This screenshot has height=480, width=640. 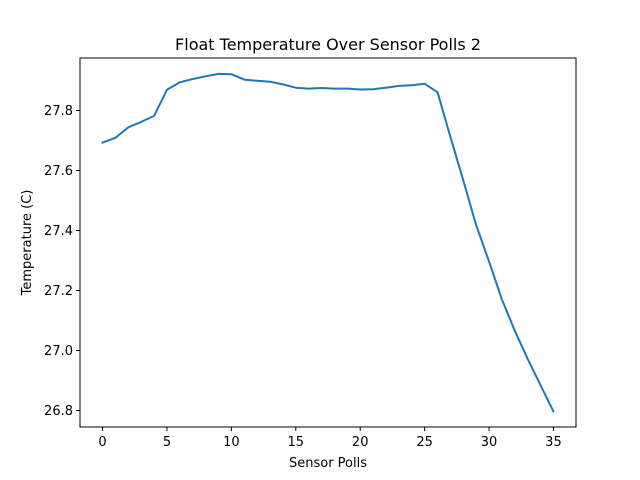 I want to click on y-tick-label: 27.4, so click(x=58, y=231).